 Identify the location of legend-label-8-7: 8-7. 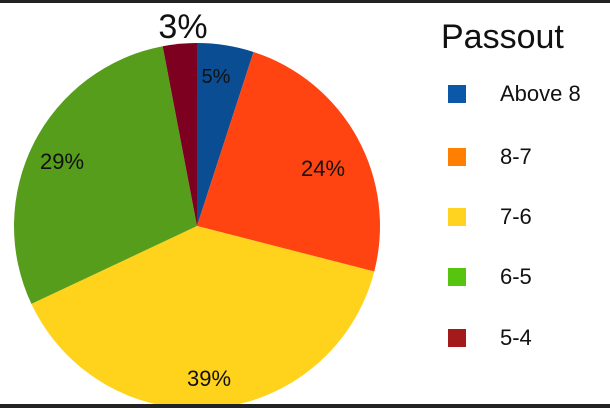
(516, 156).